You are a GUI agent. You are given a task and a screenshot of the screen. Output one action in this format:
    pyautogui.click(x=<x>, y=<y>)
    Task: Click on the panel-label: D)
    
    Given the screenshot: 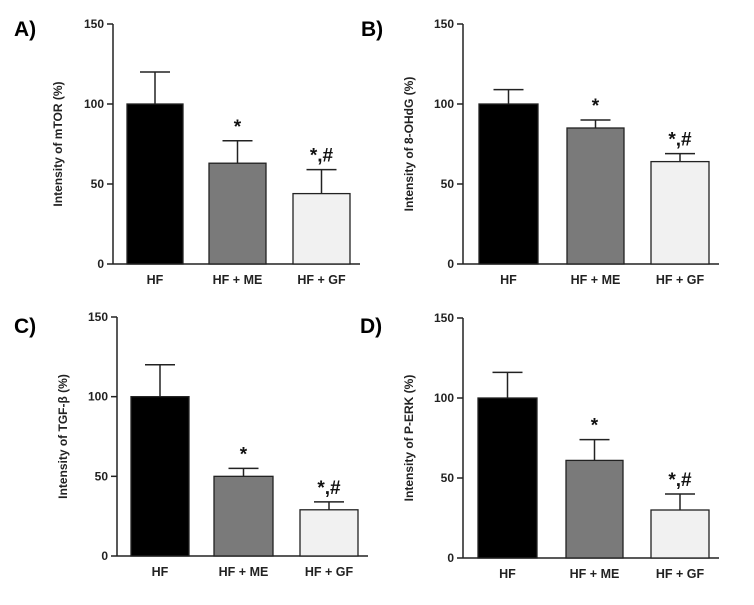 What is the action you would take?
    pyautogui.click(x=371, y=326)
    